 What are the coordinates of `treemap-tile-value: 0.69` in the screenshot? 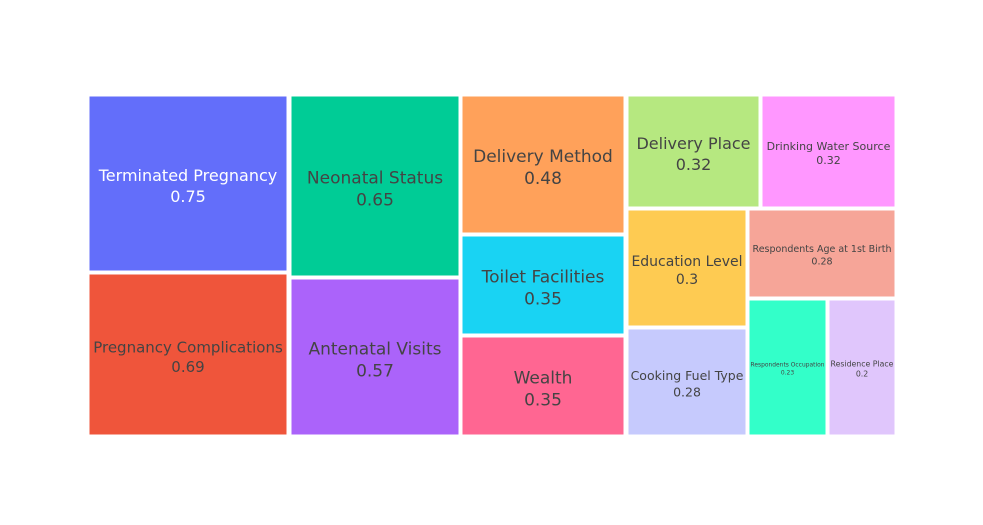 It's located at (187, 367).